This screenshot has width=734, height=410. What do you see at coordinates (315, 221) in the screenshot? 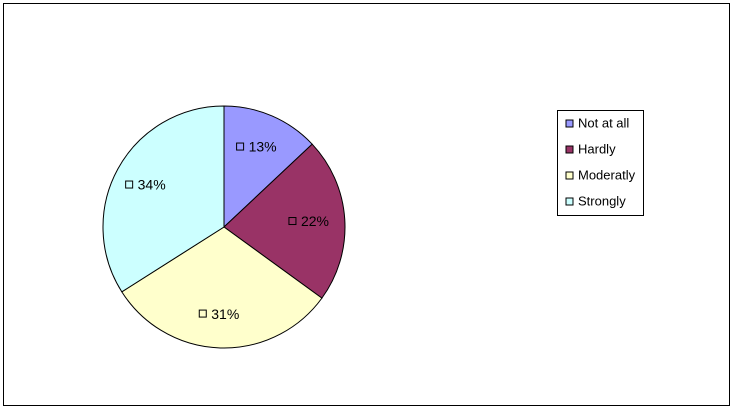
I see `data-label: 22%` at bounding box center [315, 221].